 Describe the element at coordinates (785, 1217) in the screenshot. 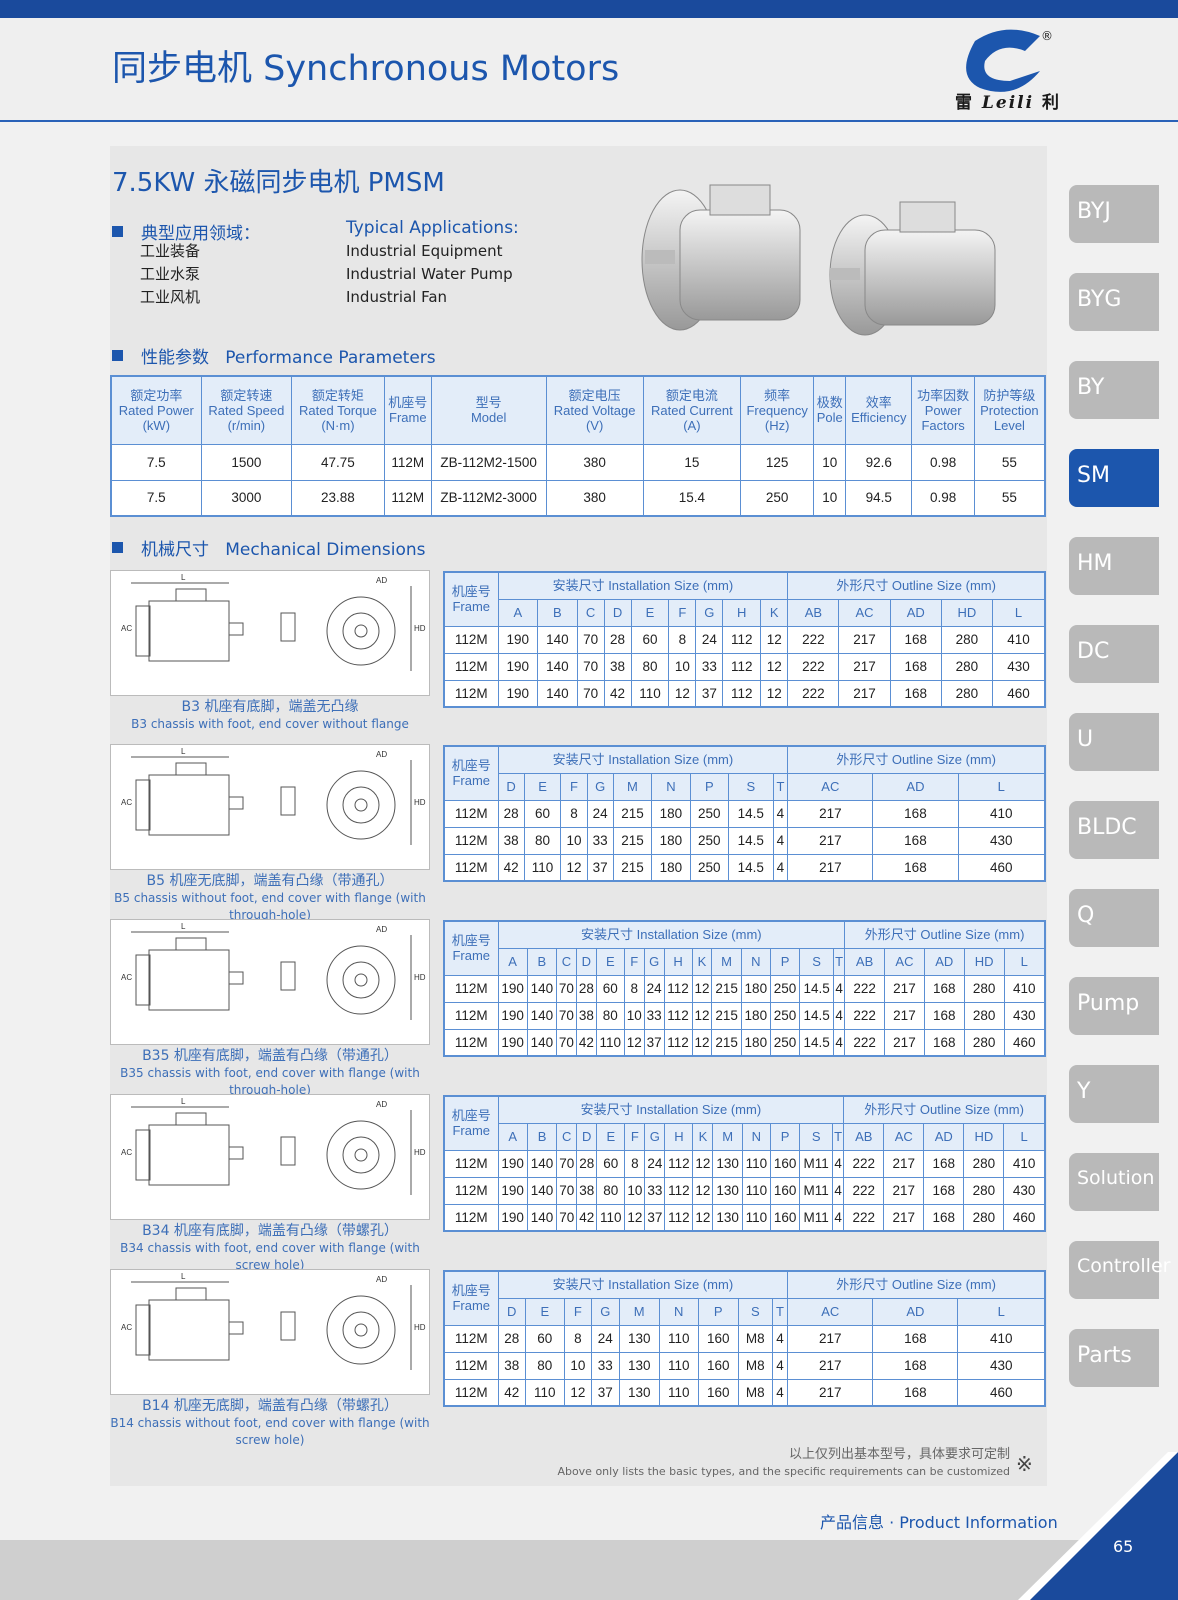

I see `table-cell: 160` at that location.